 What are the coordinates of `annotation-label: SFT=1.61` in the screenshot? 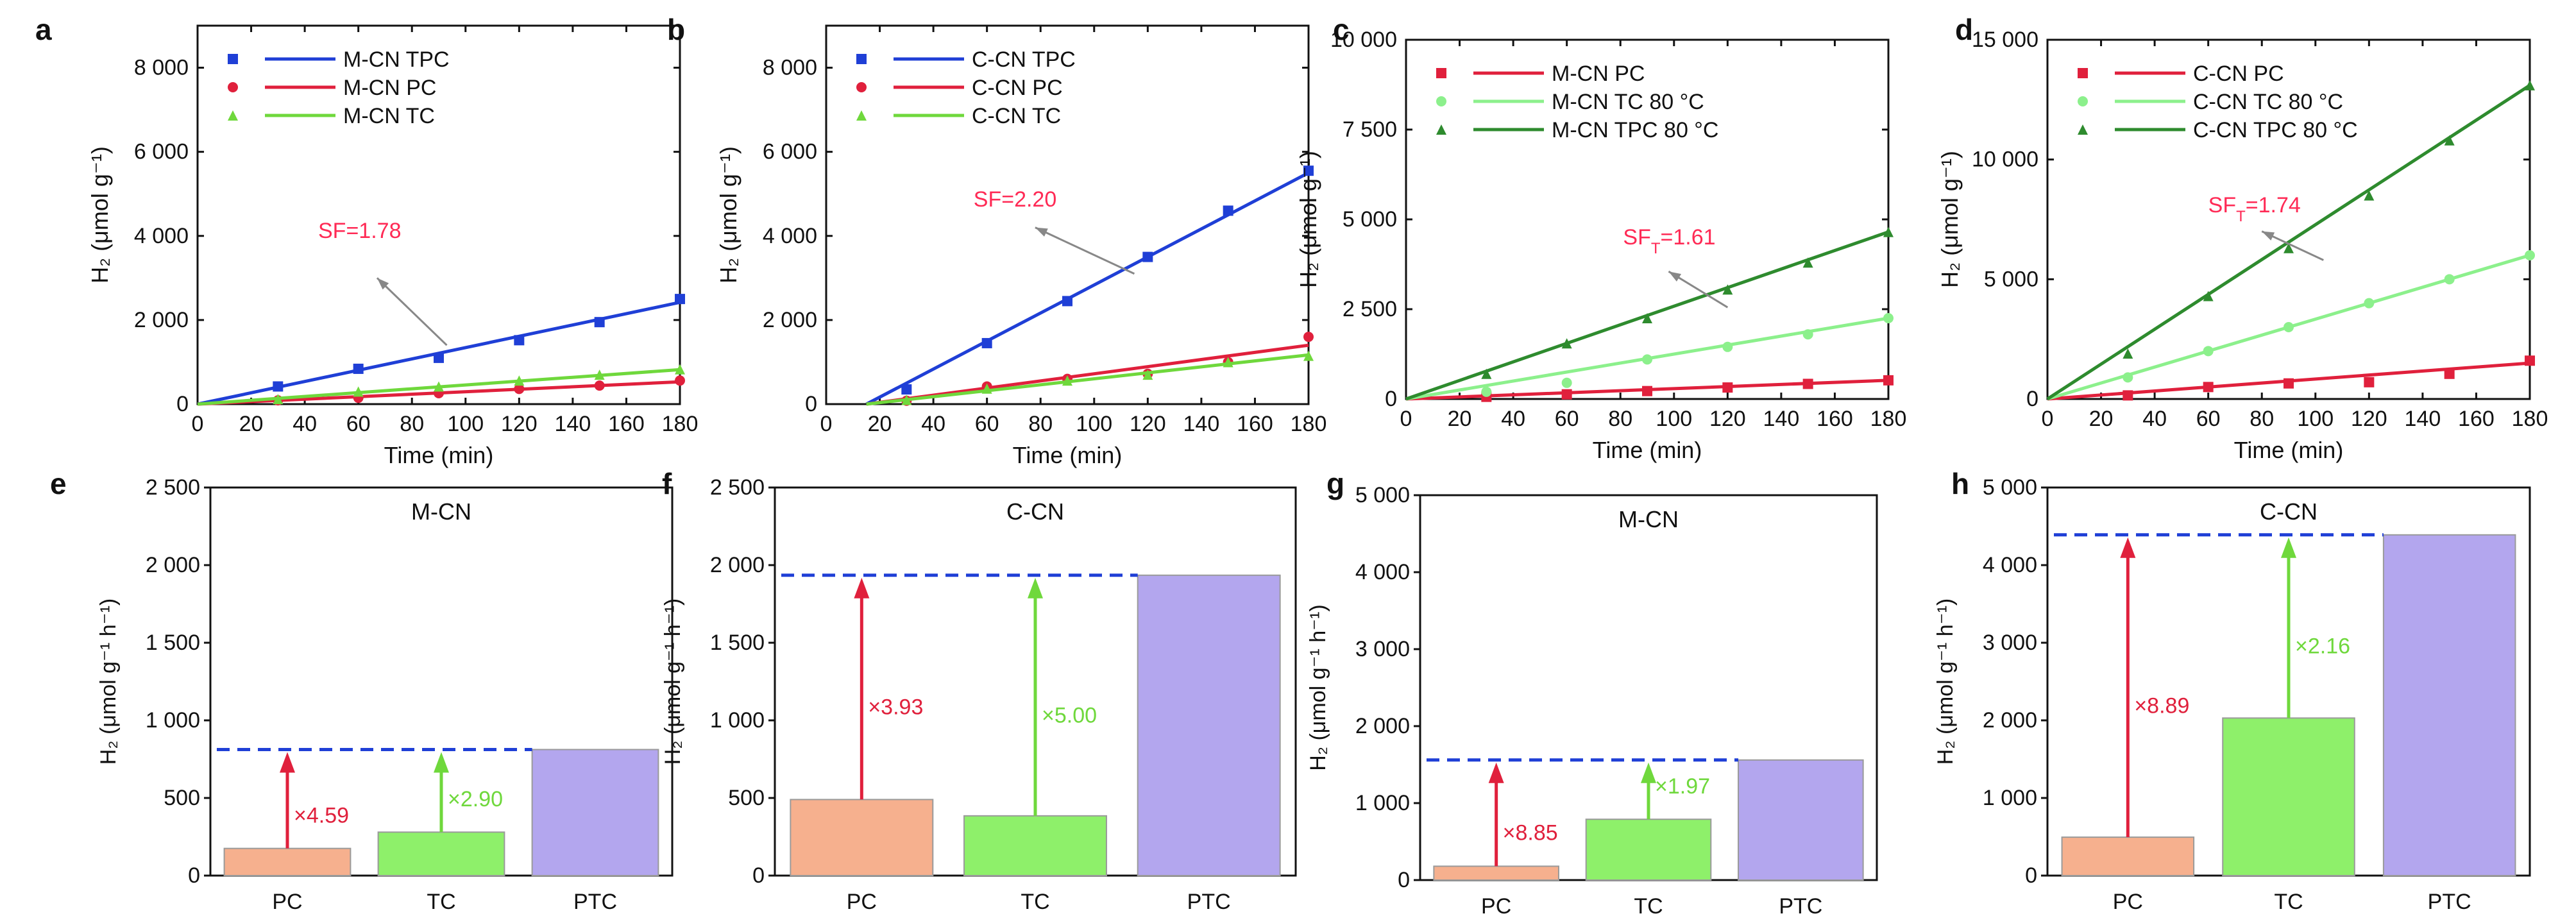 It's located at (1669, 241).